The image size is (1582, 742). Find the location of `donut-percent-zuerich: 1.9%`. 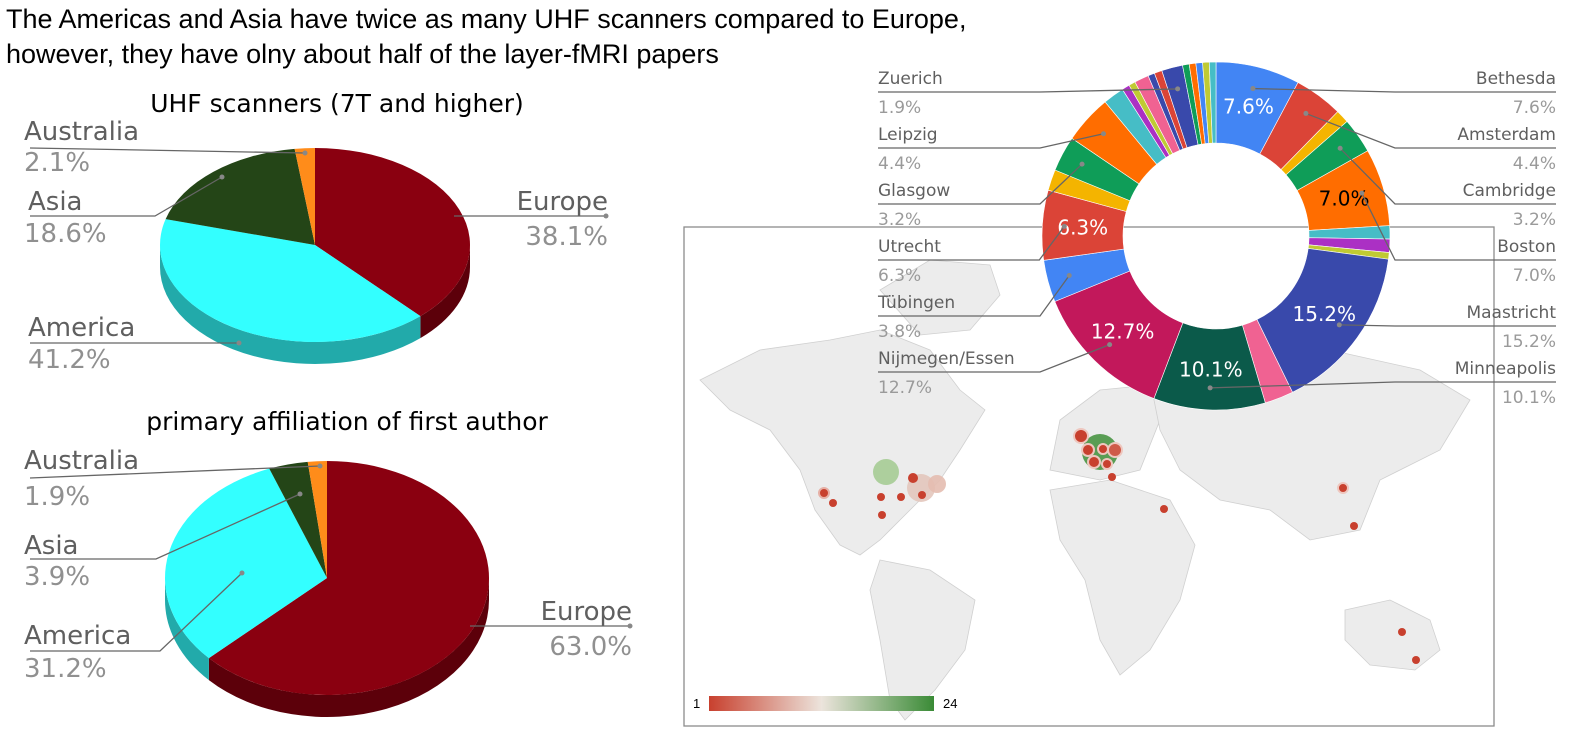

donut-percent-zuerich: 1.9% is located at coordinates (899, 108).